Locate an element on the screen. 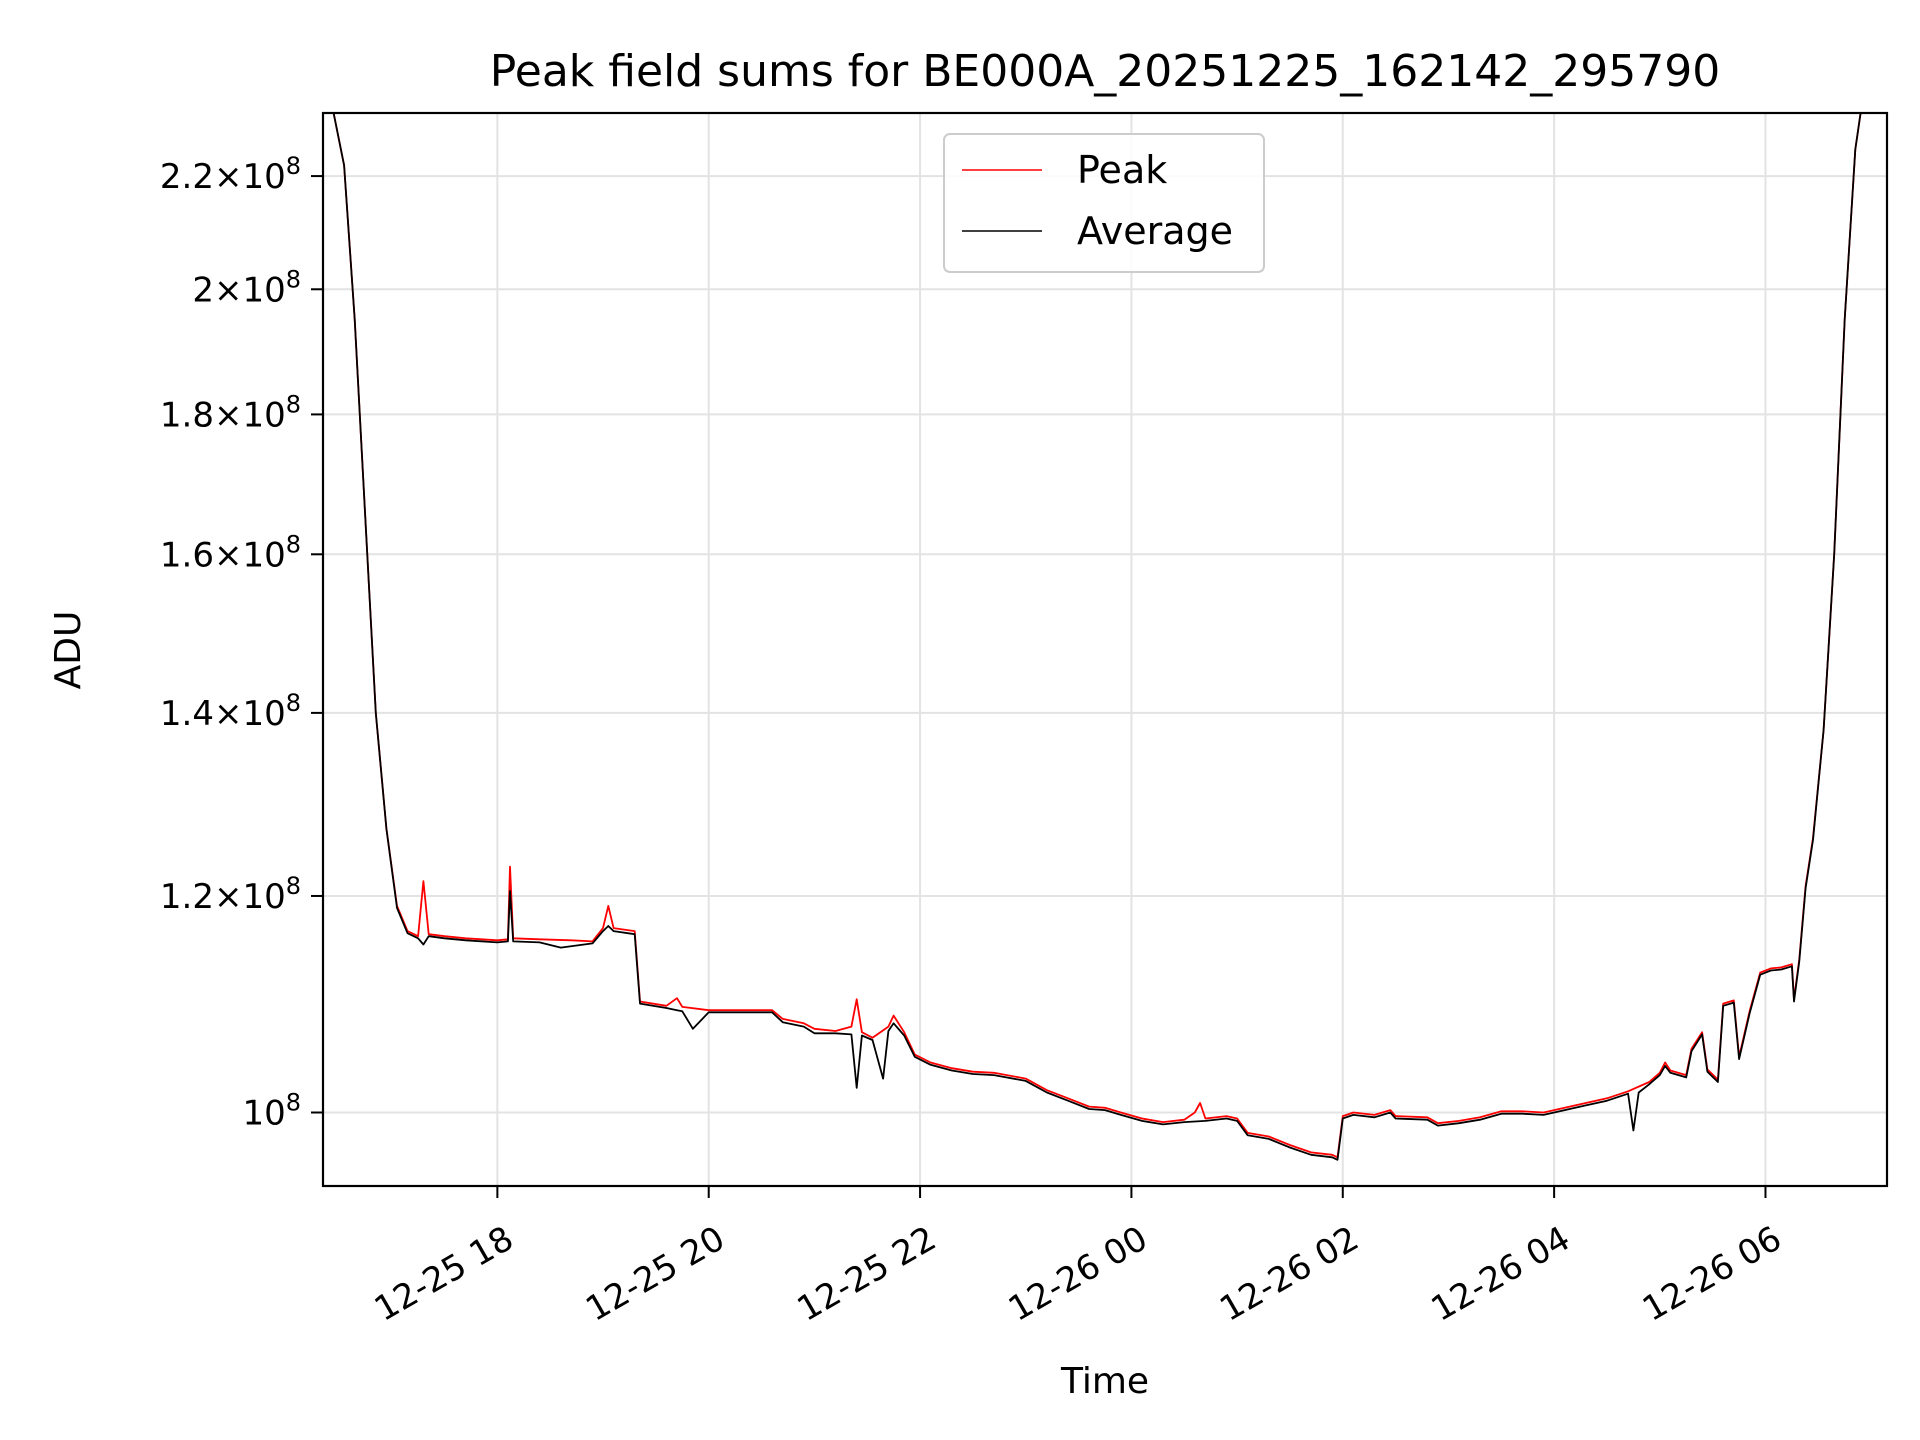  legend-label-peak: Peak is located at coordinates (1122, 170).